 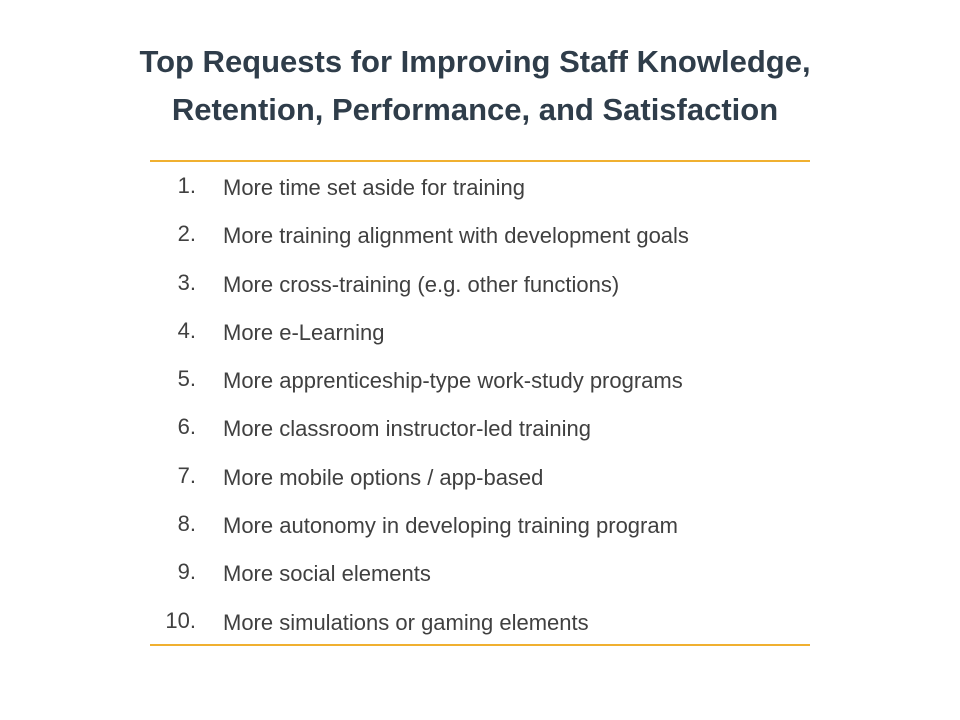 What do you see at coordinates (186, 379) in the screenshot?
I see `list-item-number: 5.` at bounding box center [186, 379].